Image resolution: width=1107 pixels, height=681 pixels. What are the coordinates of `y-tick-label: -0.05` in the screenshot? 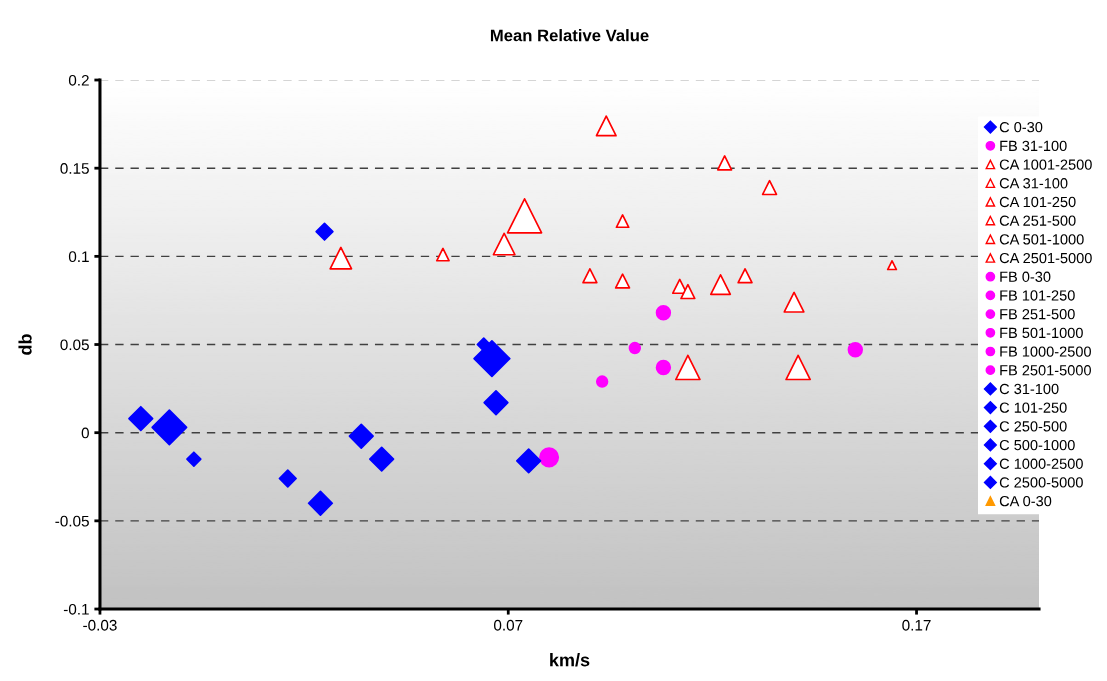 It's located at (72, 521).